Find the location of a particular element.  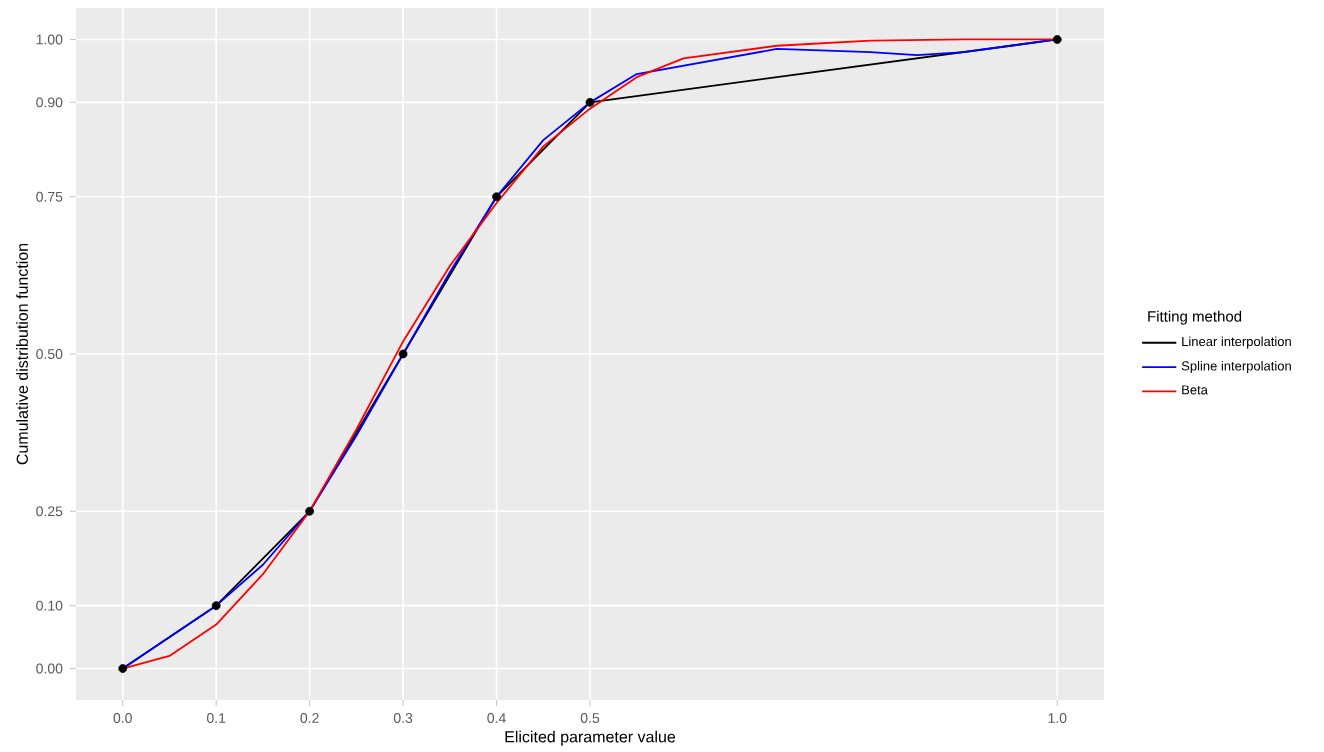

x-axis-title: Elicited parameter value is located at coordinates (590, 738).